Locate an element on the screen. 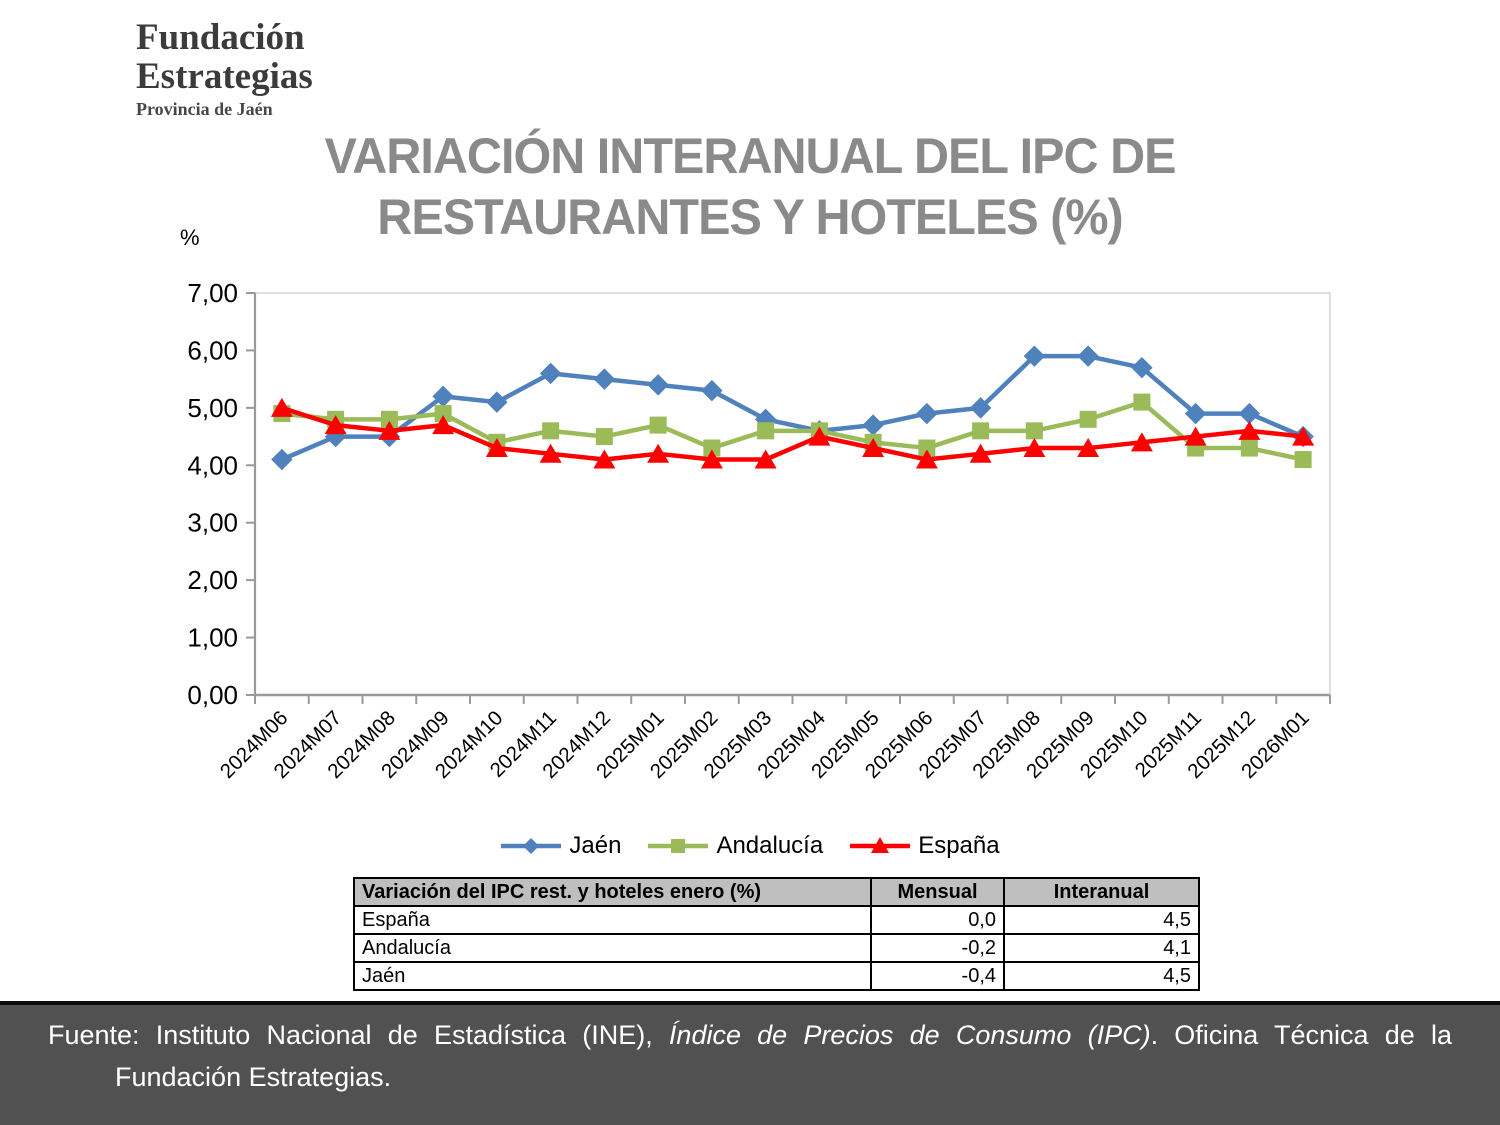  x-category-label: 2024M10 is located at coordinates (469, 744).